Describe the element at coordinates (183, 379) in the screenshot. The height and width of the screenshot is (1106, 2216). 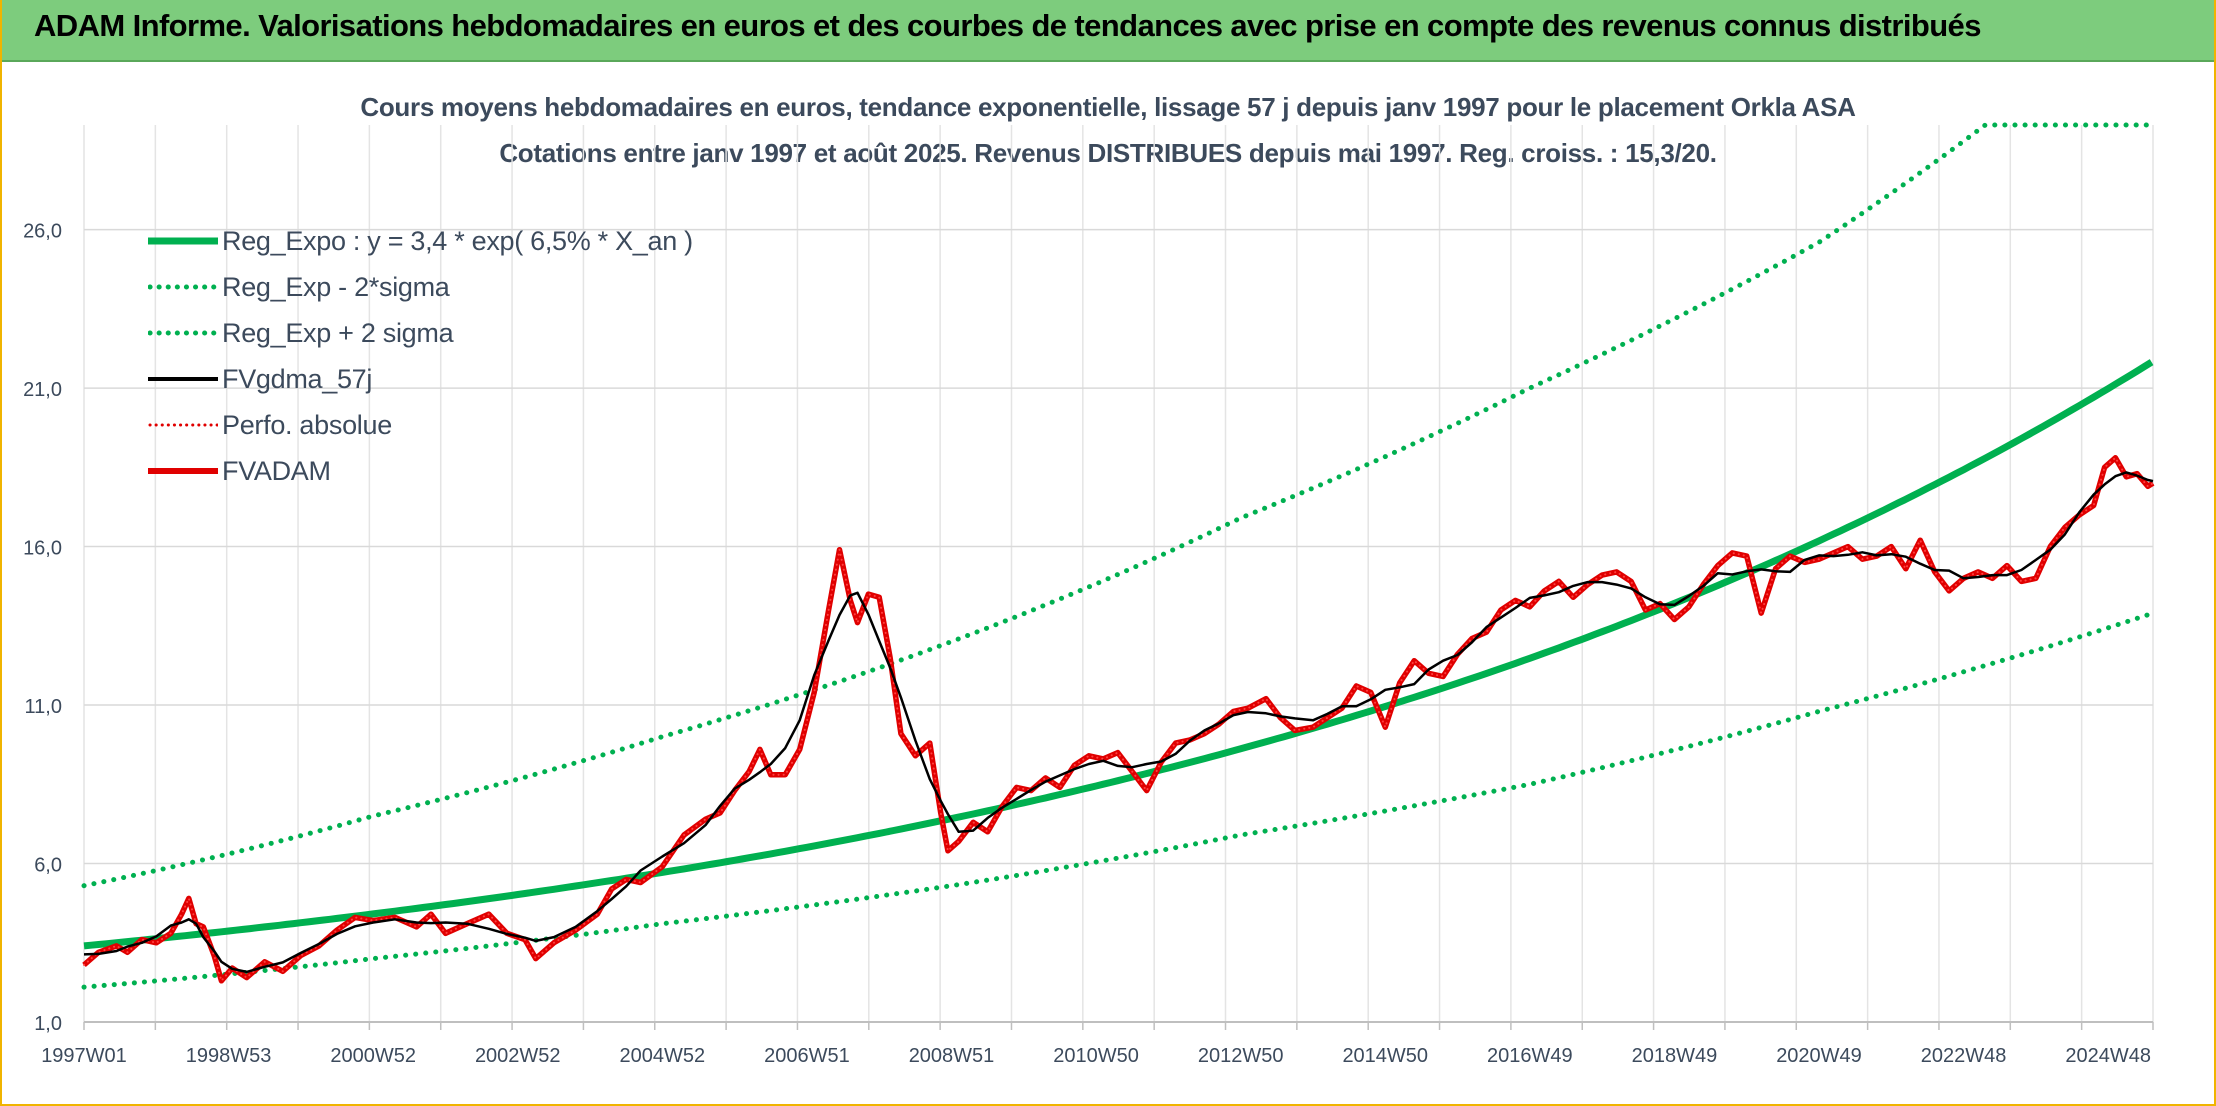
I see `legend-swatch-fvgdma` at that location.